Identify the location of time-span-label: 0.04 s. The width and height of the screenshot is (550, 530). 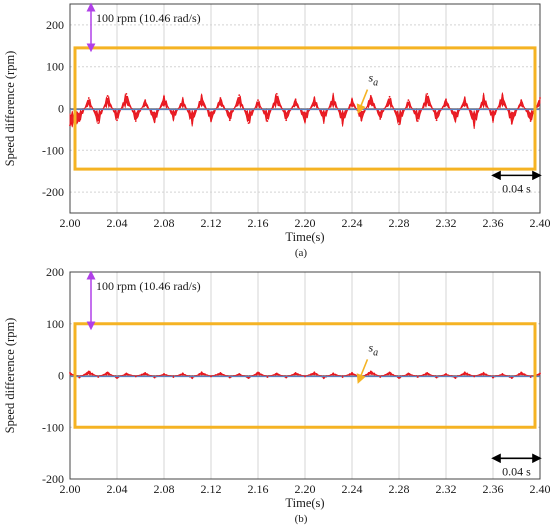
(516, 471).